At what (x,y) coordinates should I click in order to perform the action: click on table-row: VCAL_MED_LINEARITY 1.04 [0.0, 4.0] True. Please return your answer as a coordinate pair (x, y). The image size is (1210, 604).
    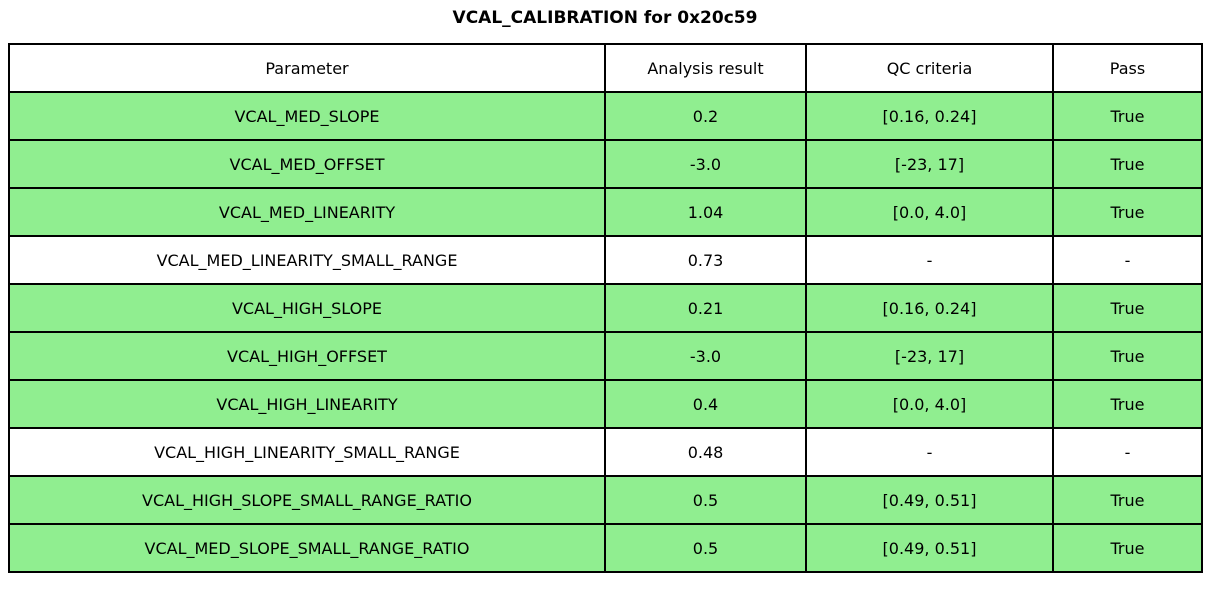
    Looking at the image, I should click on (605, 212).